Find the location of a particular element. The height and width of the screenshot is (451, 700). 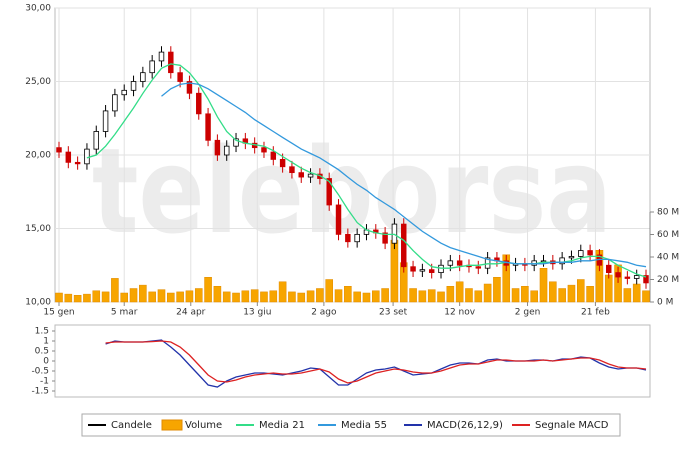

legend-item: MACD(26,12,9) is located at coordinates (453, 425).